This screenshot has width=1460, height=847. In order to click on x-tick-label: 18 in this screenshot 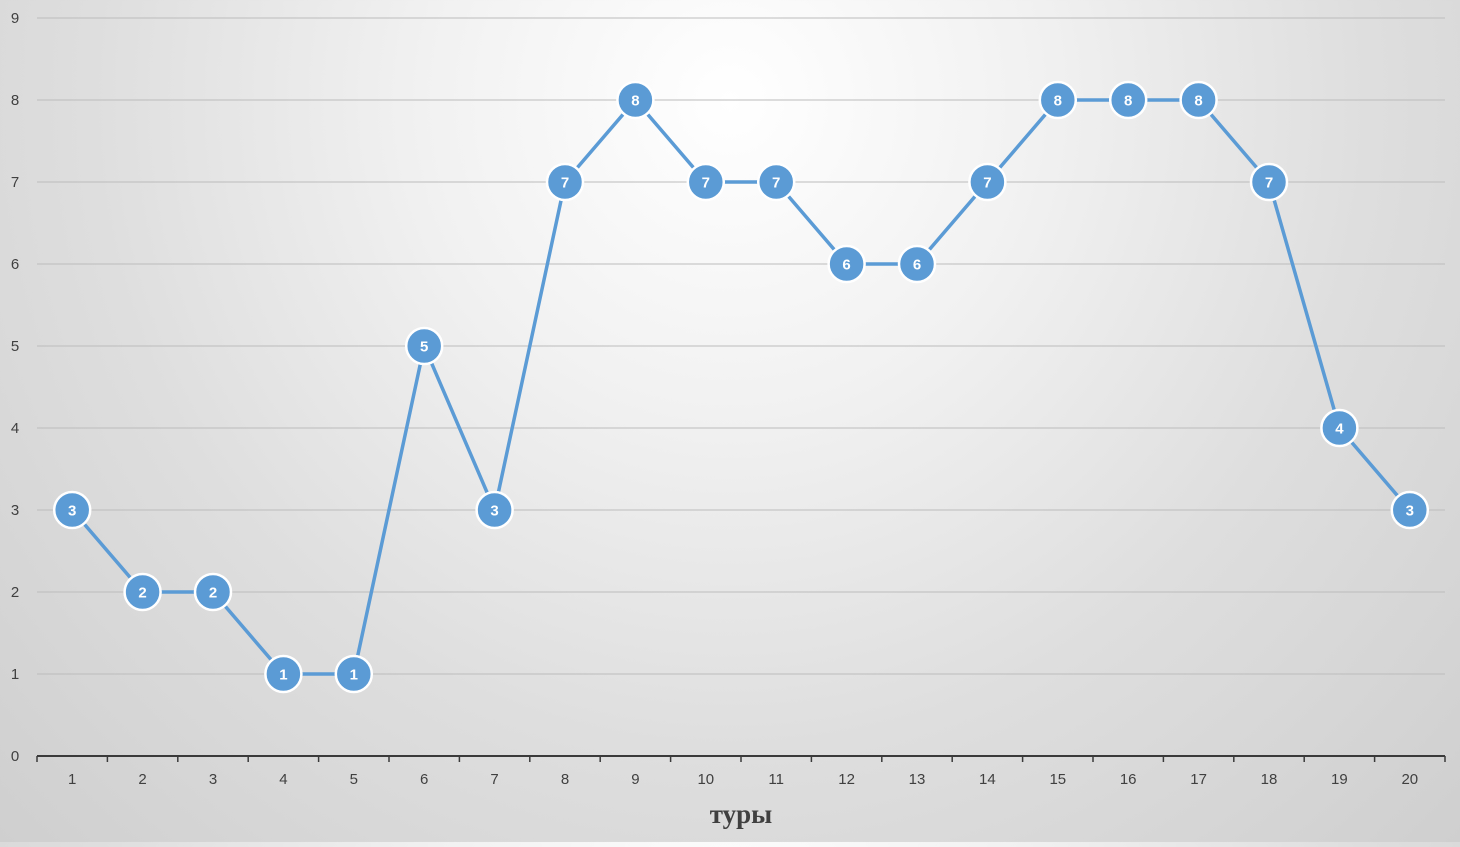, I will do `click(1269, 779)`.